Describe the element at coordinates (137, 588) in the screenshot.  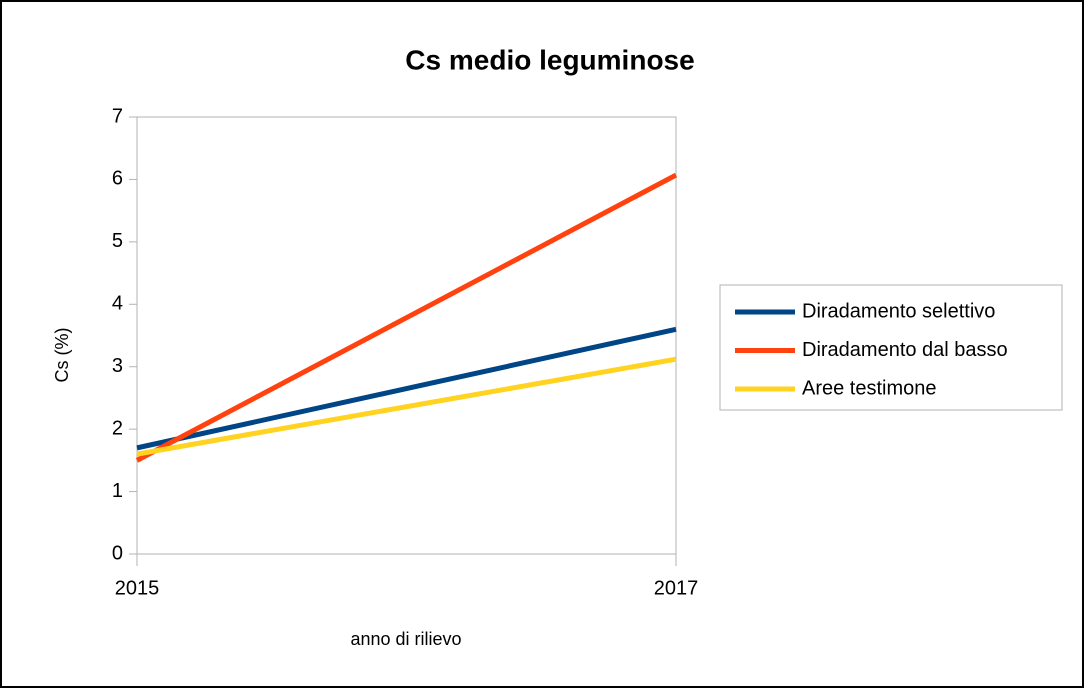
I see `x-tick-label: 2015` at that location.